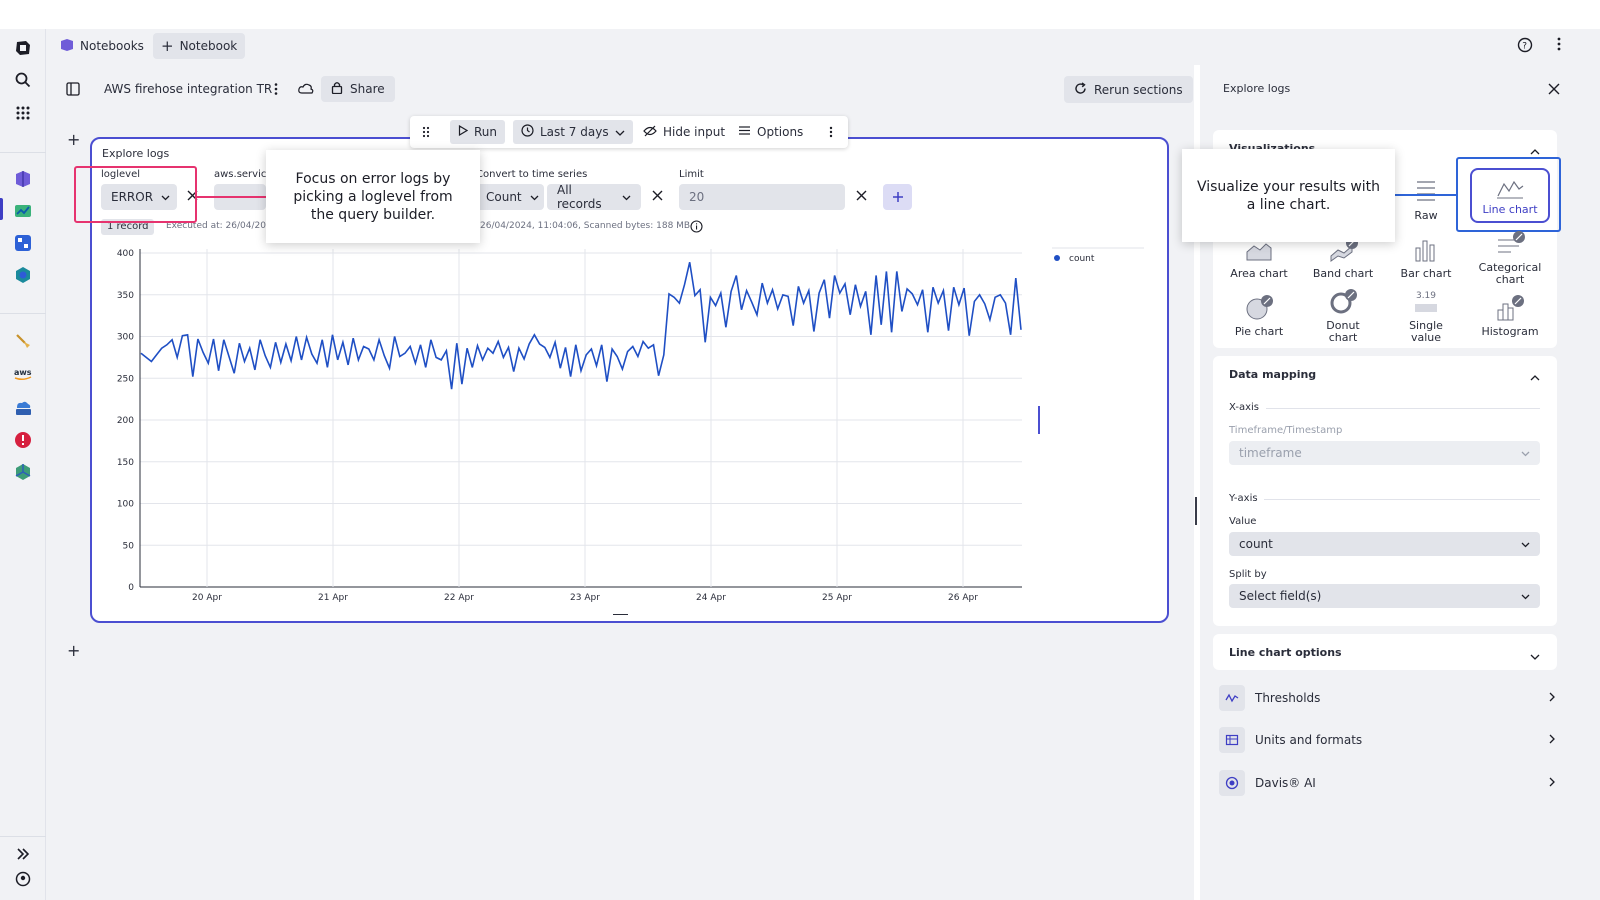  I want to click on limit-value: 20, so click(697, 197).